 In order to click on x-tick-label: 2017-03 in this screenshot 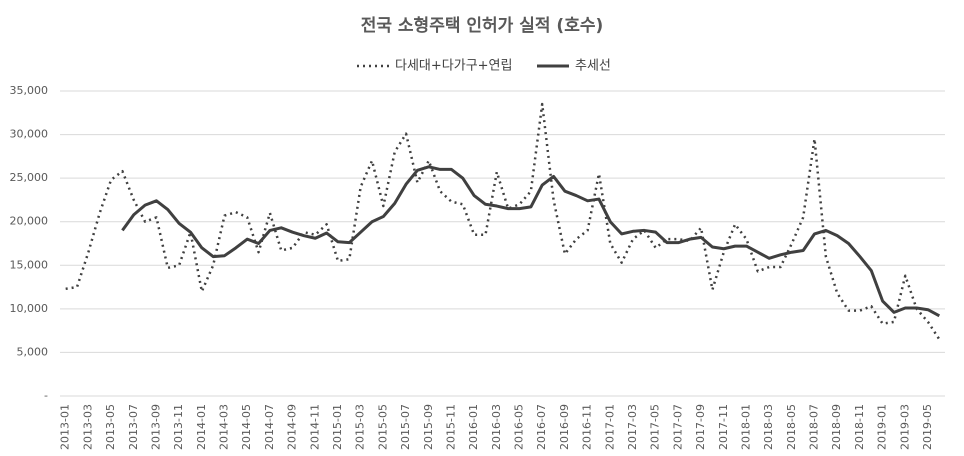, I will do `click(632, 427)`.